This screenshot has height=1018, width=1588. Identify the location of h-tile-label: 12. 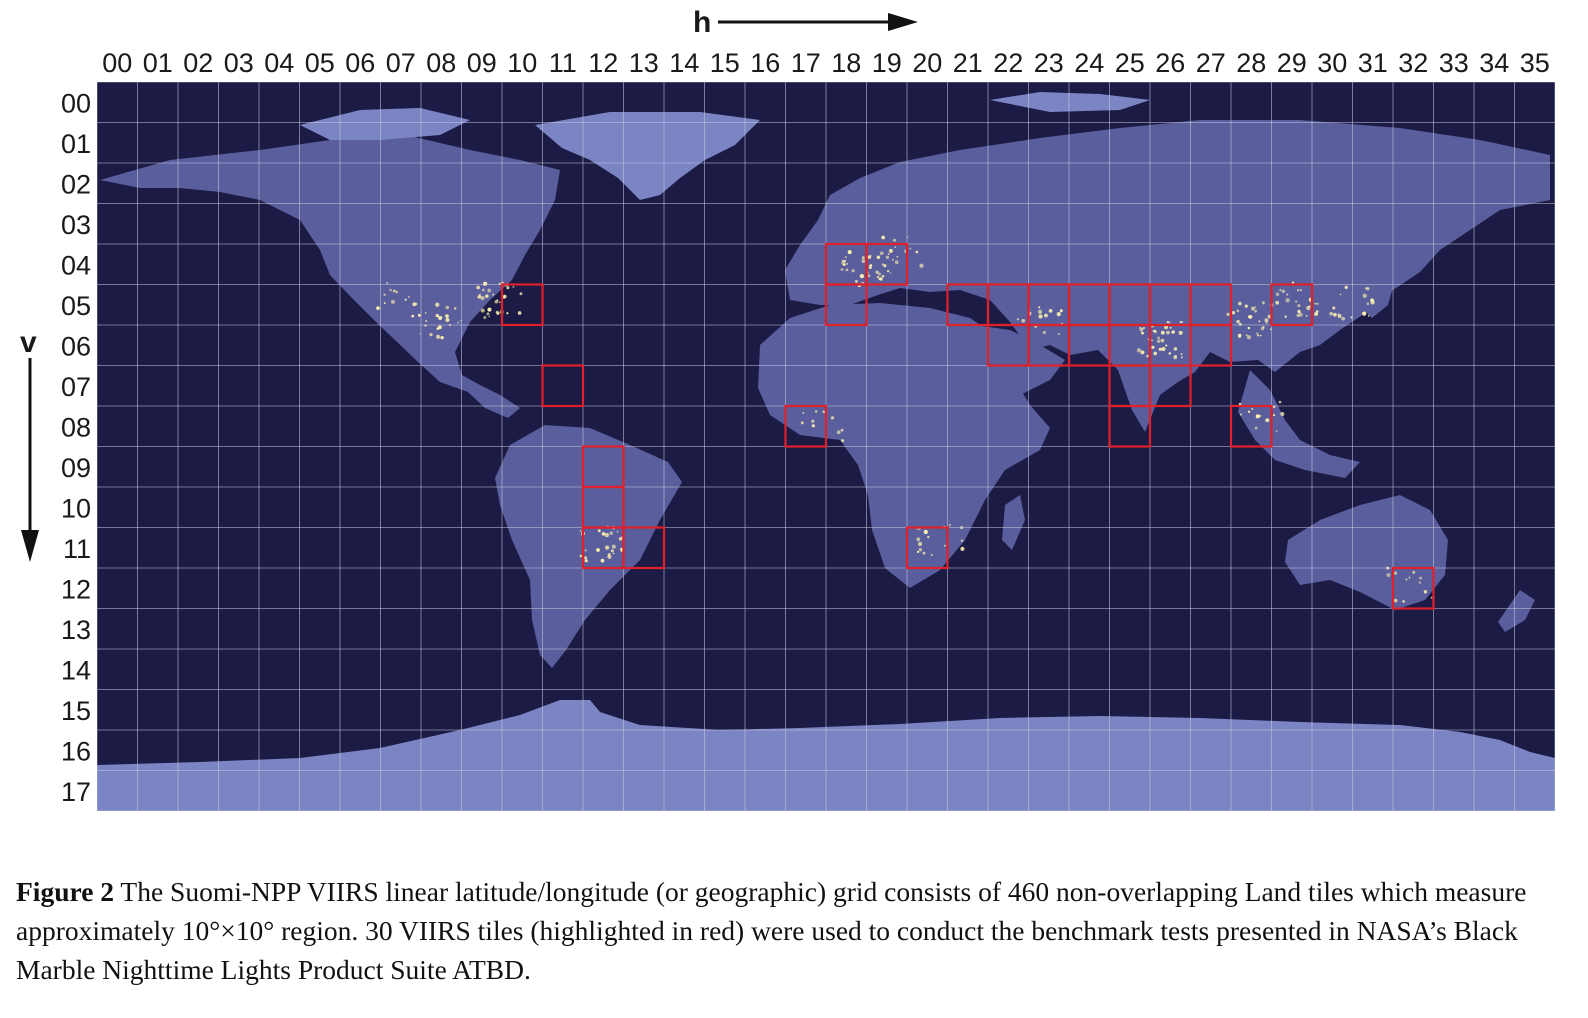
(603, 63).